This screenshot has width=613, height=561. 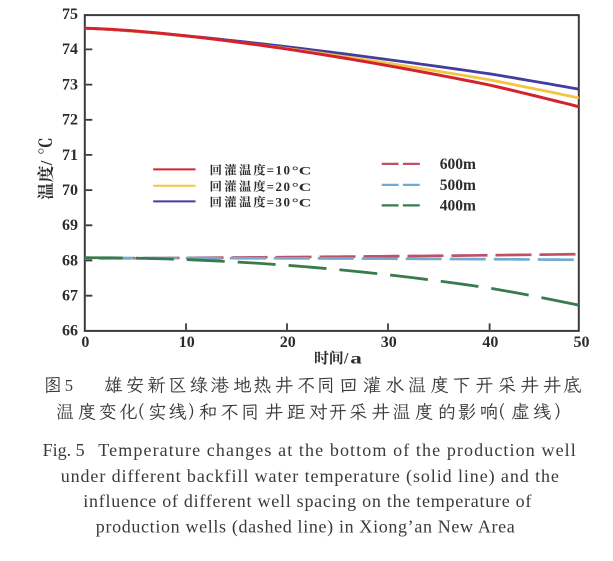 What do you see at coordinates (490, 342) in the screenshot?
I see `svg-text: 40` at bounding box center [490, 342].